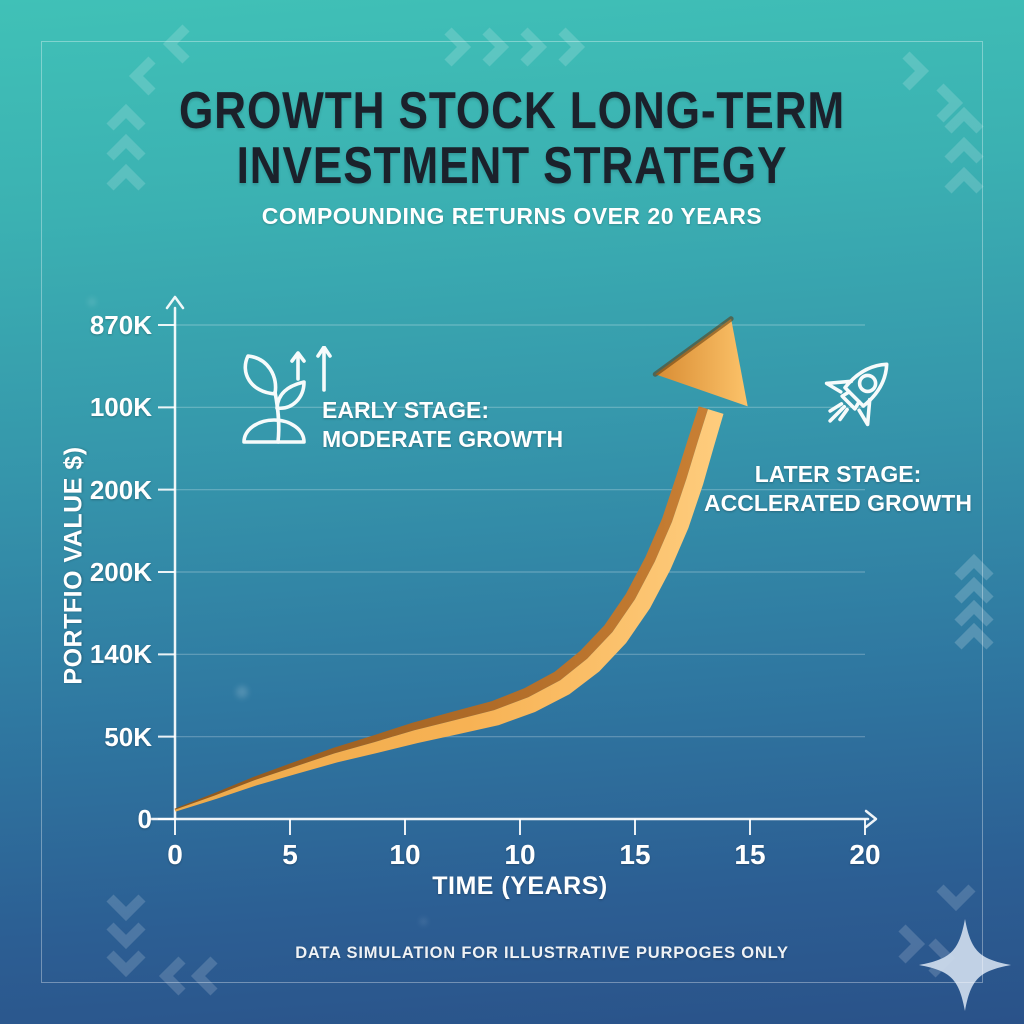  What do you see at coordinates (838, 412) in the screenshot?
I see `rocket-flames` at bounding box center [838, 412].